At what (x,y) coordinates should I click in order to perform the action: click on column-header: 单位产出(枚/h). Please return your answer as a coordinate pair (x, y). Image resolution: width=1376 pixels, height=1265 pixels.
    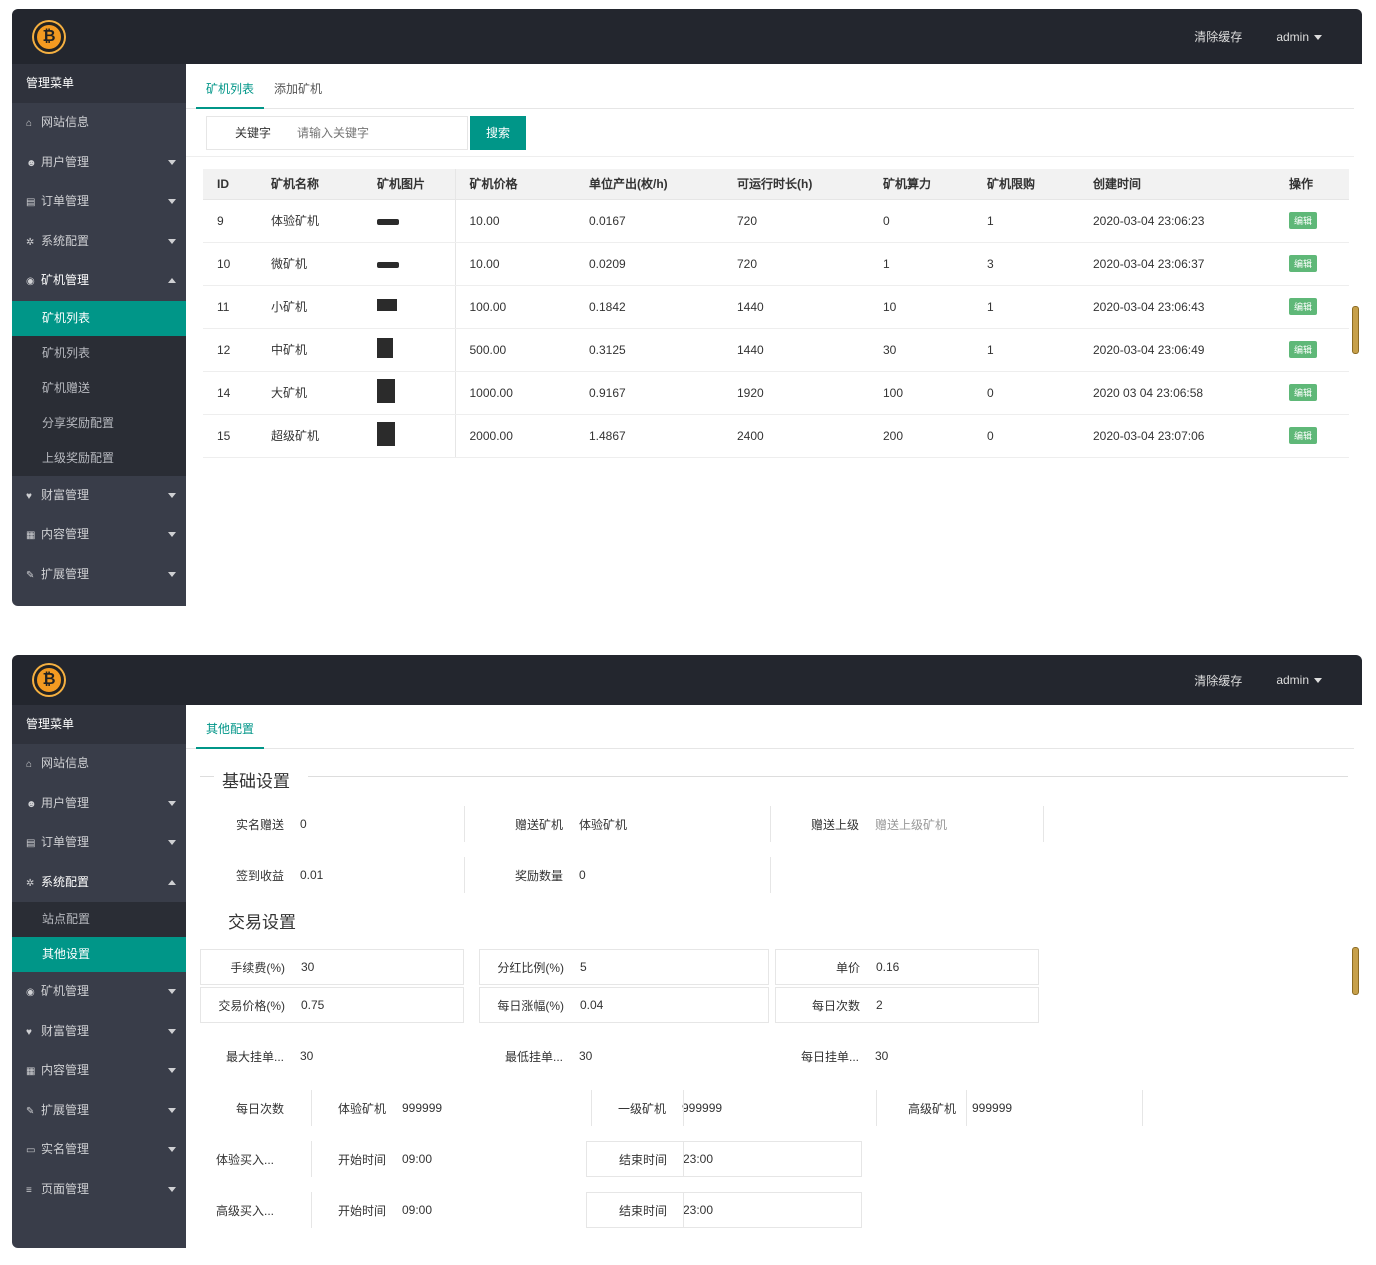
    Looking at the image, I should click on (649, 184).